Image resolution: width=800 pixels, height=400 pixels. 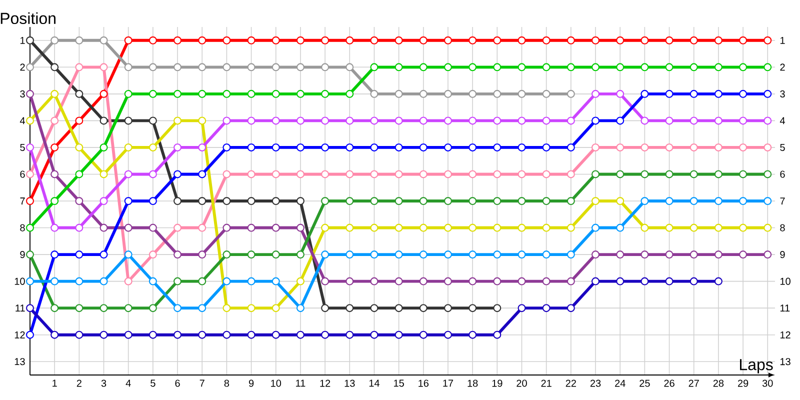 What do you see at coordinates (743, 383) in the screenshot?
I see `x-tick-label: 29` at bounding box center [743, 383].